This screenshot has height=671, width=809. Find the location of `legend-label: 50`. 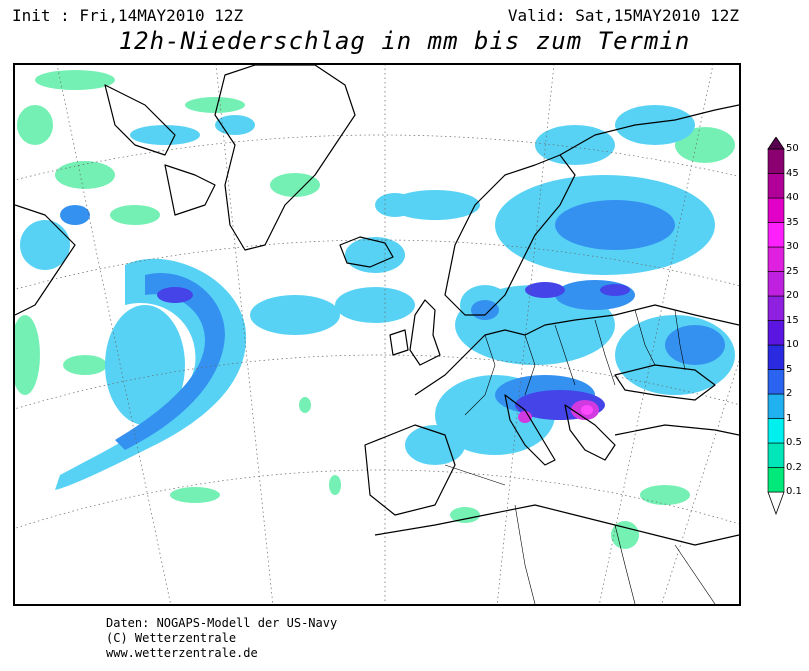

legend-label: 50 is located at coordinates (792, 148).